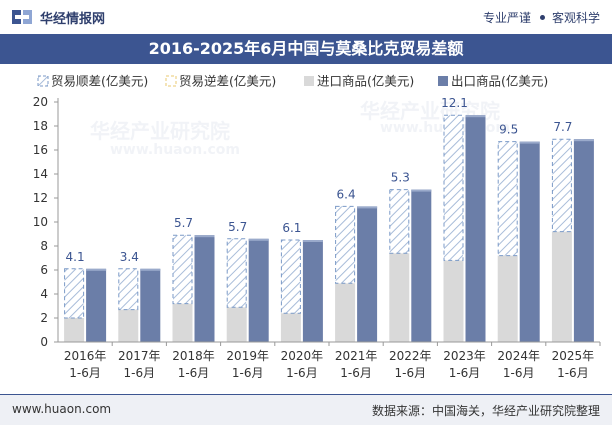  Describe the element at coordinates (356, 356) in the screenshot. I see `x-tick-label: 2021年` at that location.